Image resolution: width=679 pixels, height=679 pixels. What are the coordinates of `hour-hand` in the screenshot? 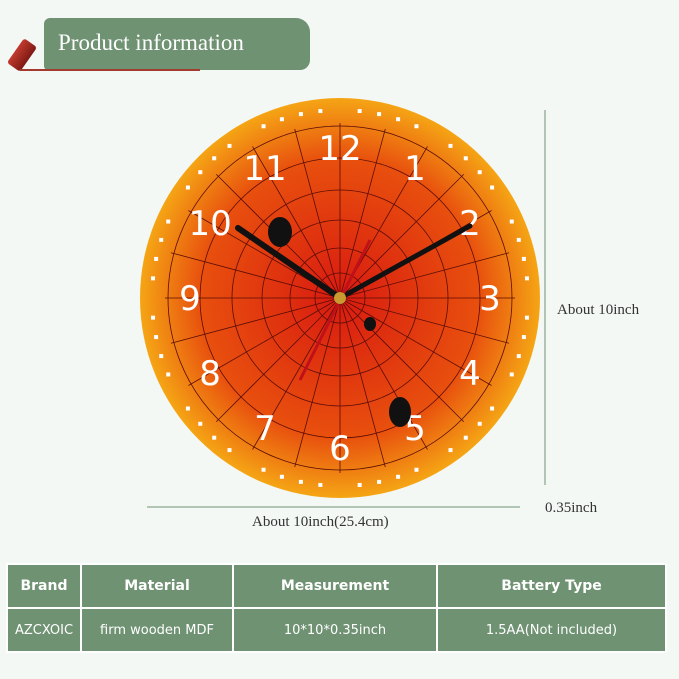 It's located at (289, 263).